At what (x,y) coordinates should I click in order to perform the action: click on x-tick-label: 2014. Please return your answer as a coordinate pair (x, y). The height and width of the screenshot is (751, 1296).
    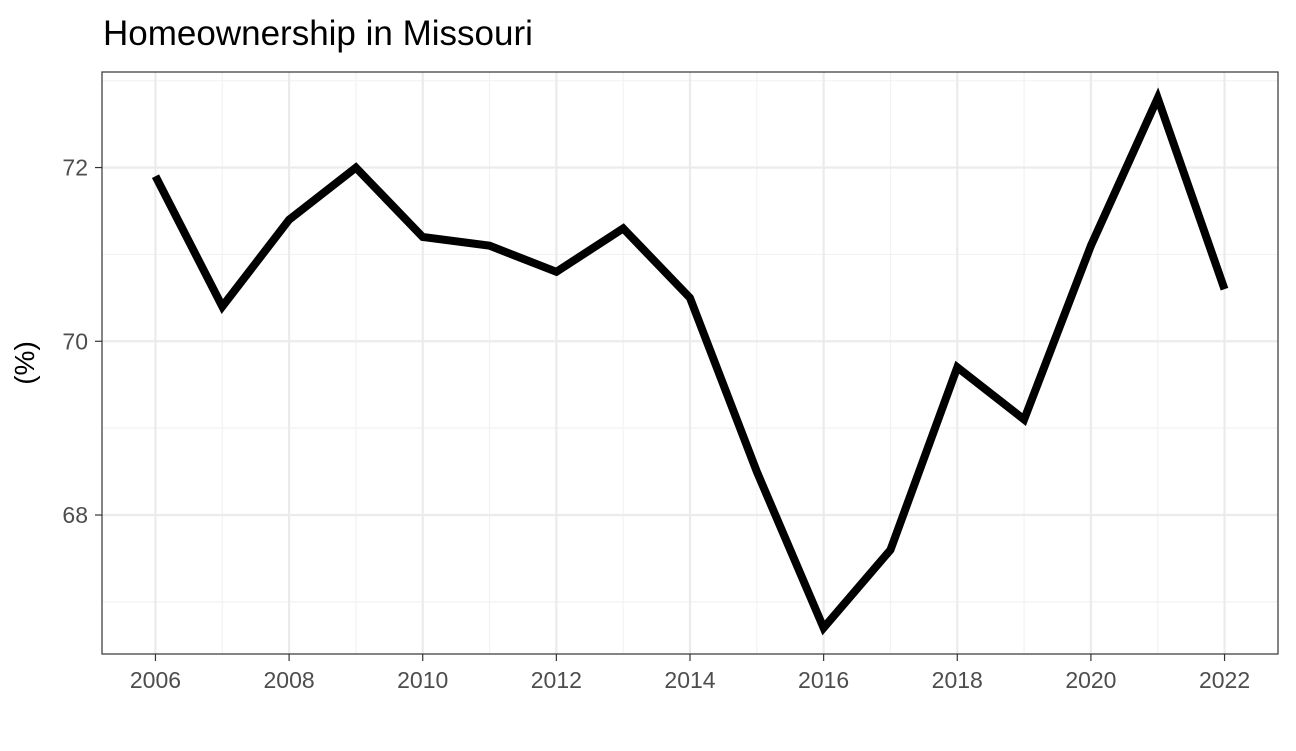
    Looking at the image, I should click on (689, 680).